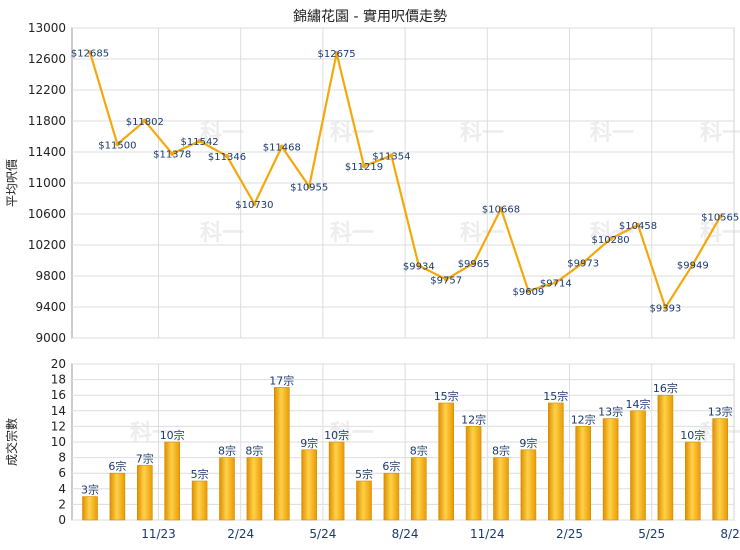 The height and width of the screenshot is (550, 740). Describe the element at coordinates (58, 442) in the screenshot. I see `bar-y-tick-label: 10` at that location.